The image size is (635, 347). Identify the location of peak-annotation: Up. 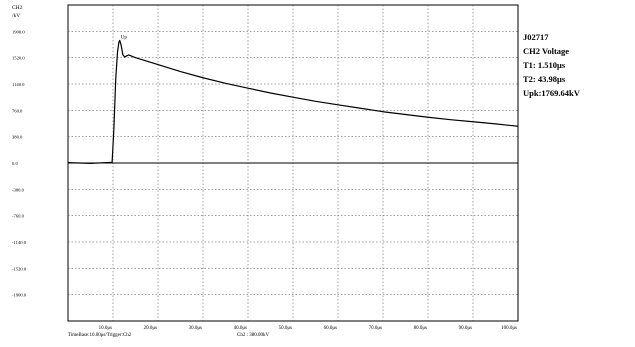
(124, 37).